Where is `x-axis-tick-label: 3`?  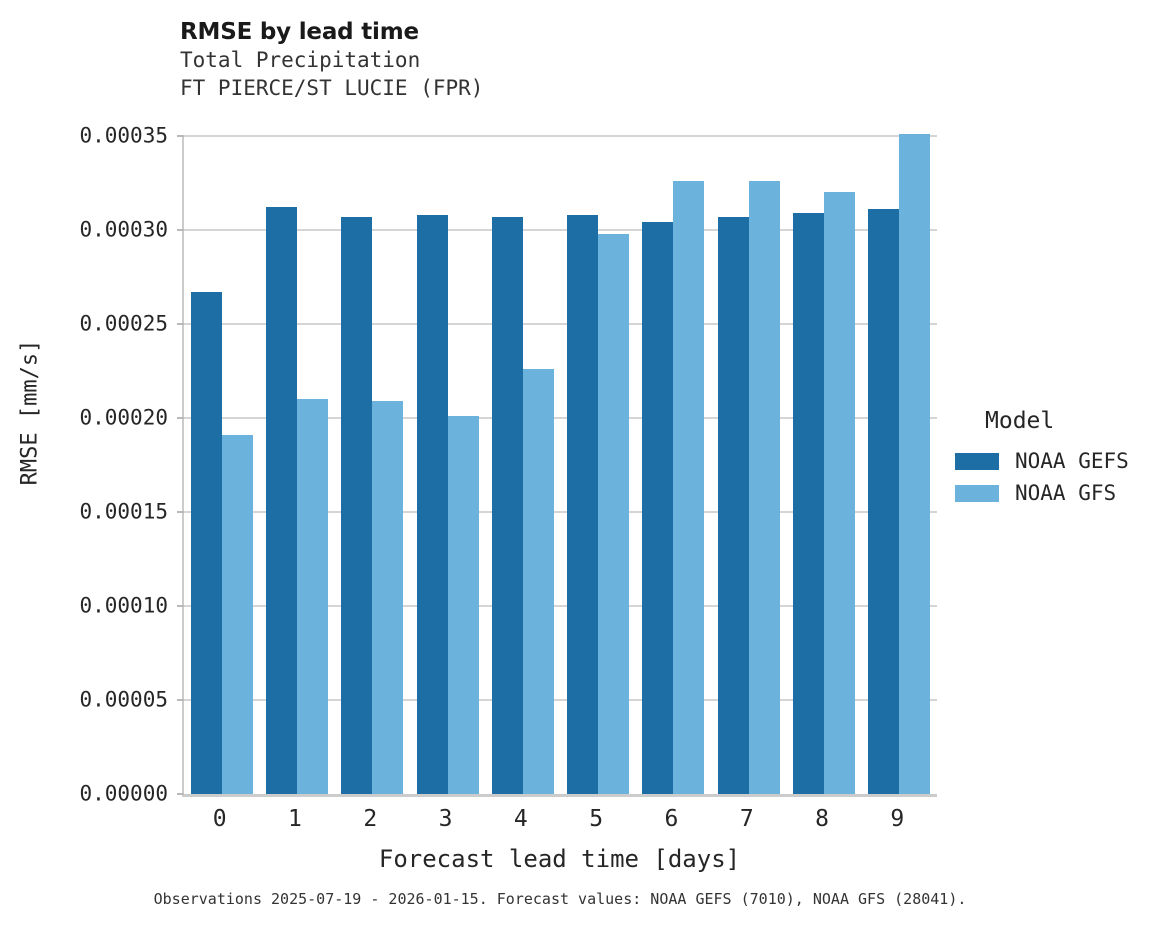 x-axis-tick-label: 3 is located at coordinates (445, 819).